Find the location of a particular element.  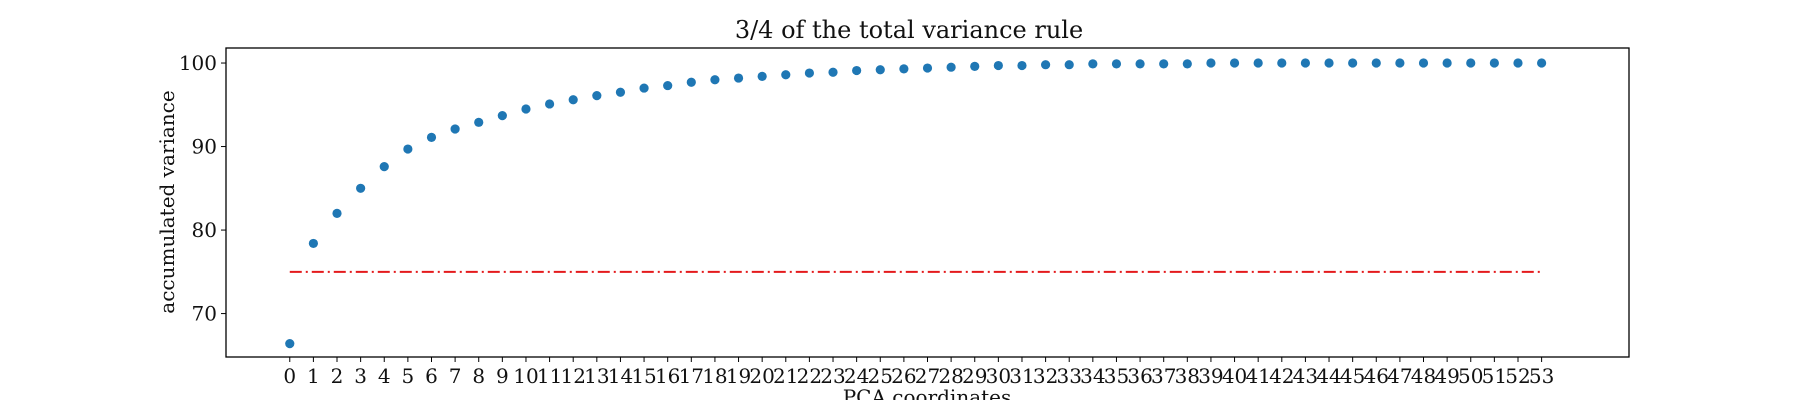

x-tick-label: 43 is located at coordinates (1305, 376).